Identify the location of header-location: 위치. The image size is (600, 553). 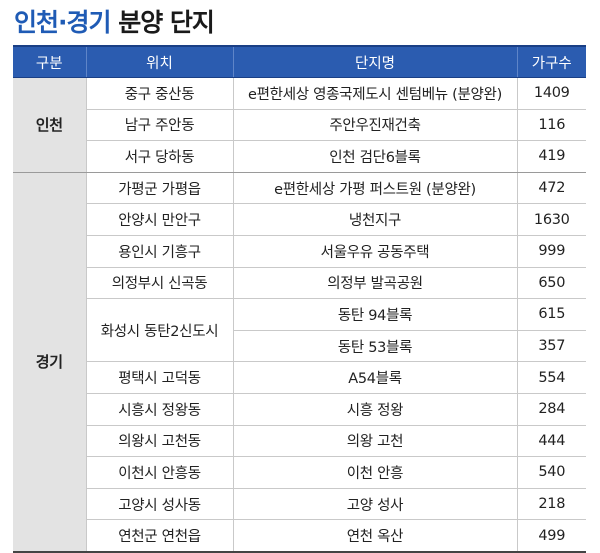
(159, 61).